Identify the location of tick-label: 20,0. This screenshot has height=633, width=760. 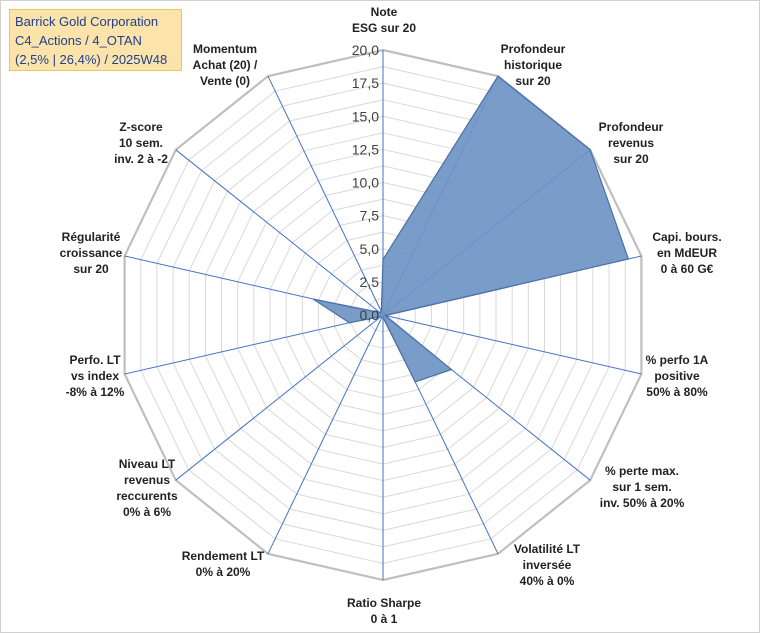
(365, 50).